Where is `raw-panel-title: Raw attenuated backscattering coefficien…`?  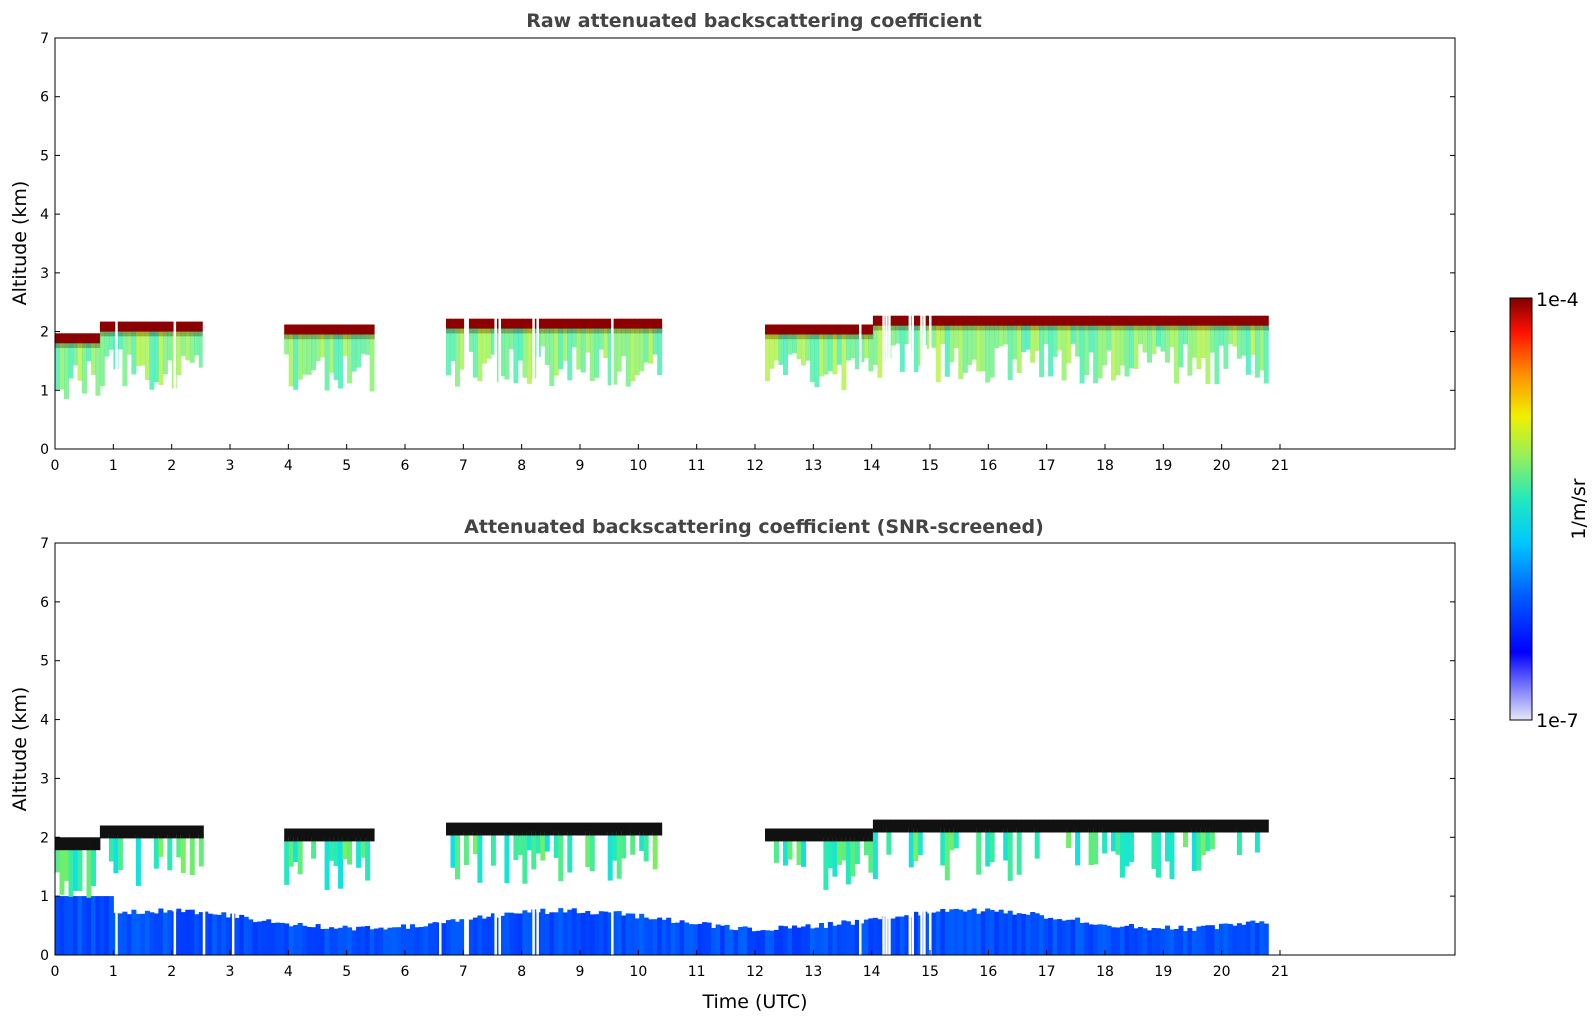
raw-panel-title: Raw attenuated backscattering coefficien… is located at coordinates (754, 21).